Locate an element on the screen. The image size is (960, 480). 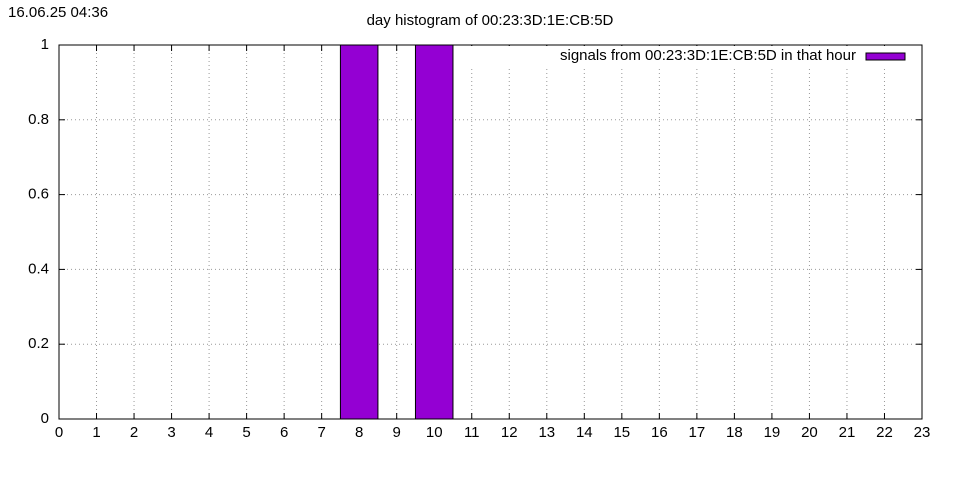
x-tick-label: 12 is located at coordinates (509, 432).